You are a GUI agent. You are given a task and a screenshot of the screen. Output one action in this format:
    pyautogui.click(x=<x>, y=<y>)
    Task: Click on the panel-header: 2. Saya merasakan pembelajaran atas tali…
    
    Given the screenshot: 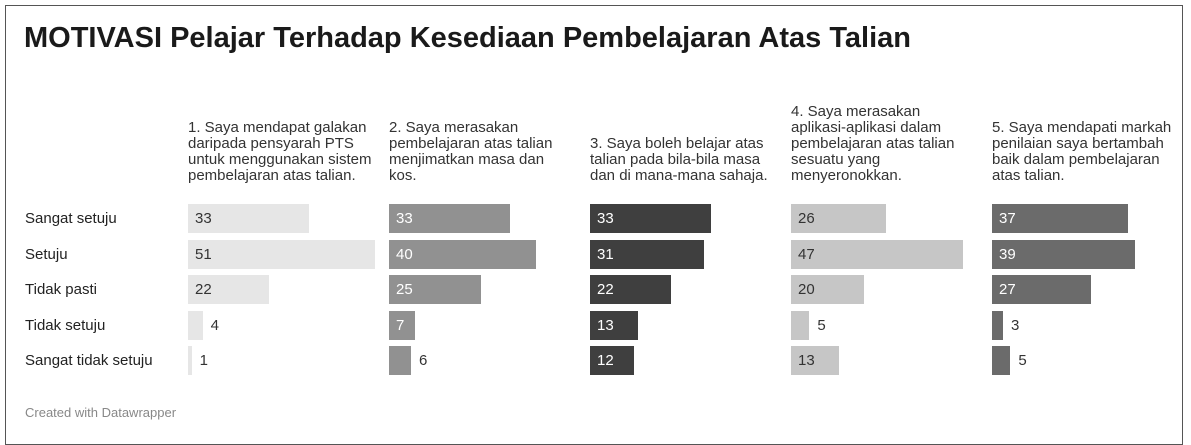 What is the action you would take?
    pyautogui.click(x=471, y=151)
    